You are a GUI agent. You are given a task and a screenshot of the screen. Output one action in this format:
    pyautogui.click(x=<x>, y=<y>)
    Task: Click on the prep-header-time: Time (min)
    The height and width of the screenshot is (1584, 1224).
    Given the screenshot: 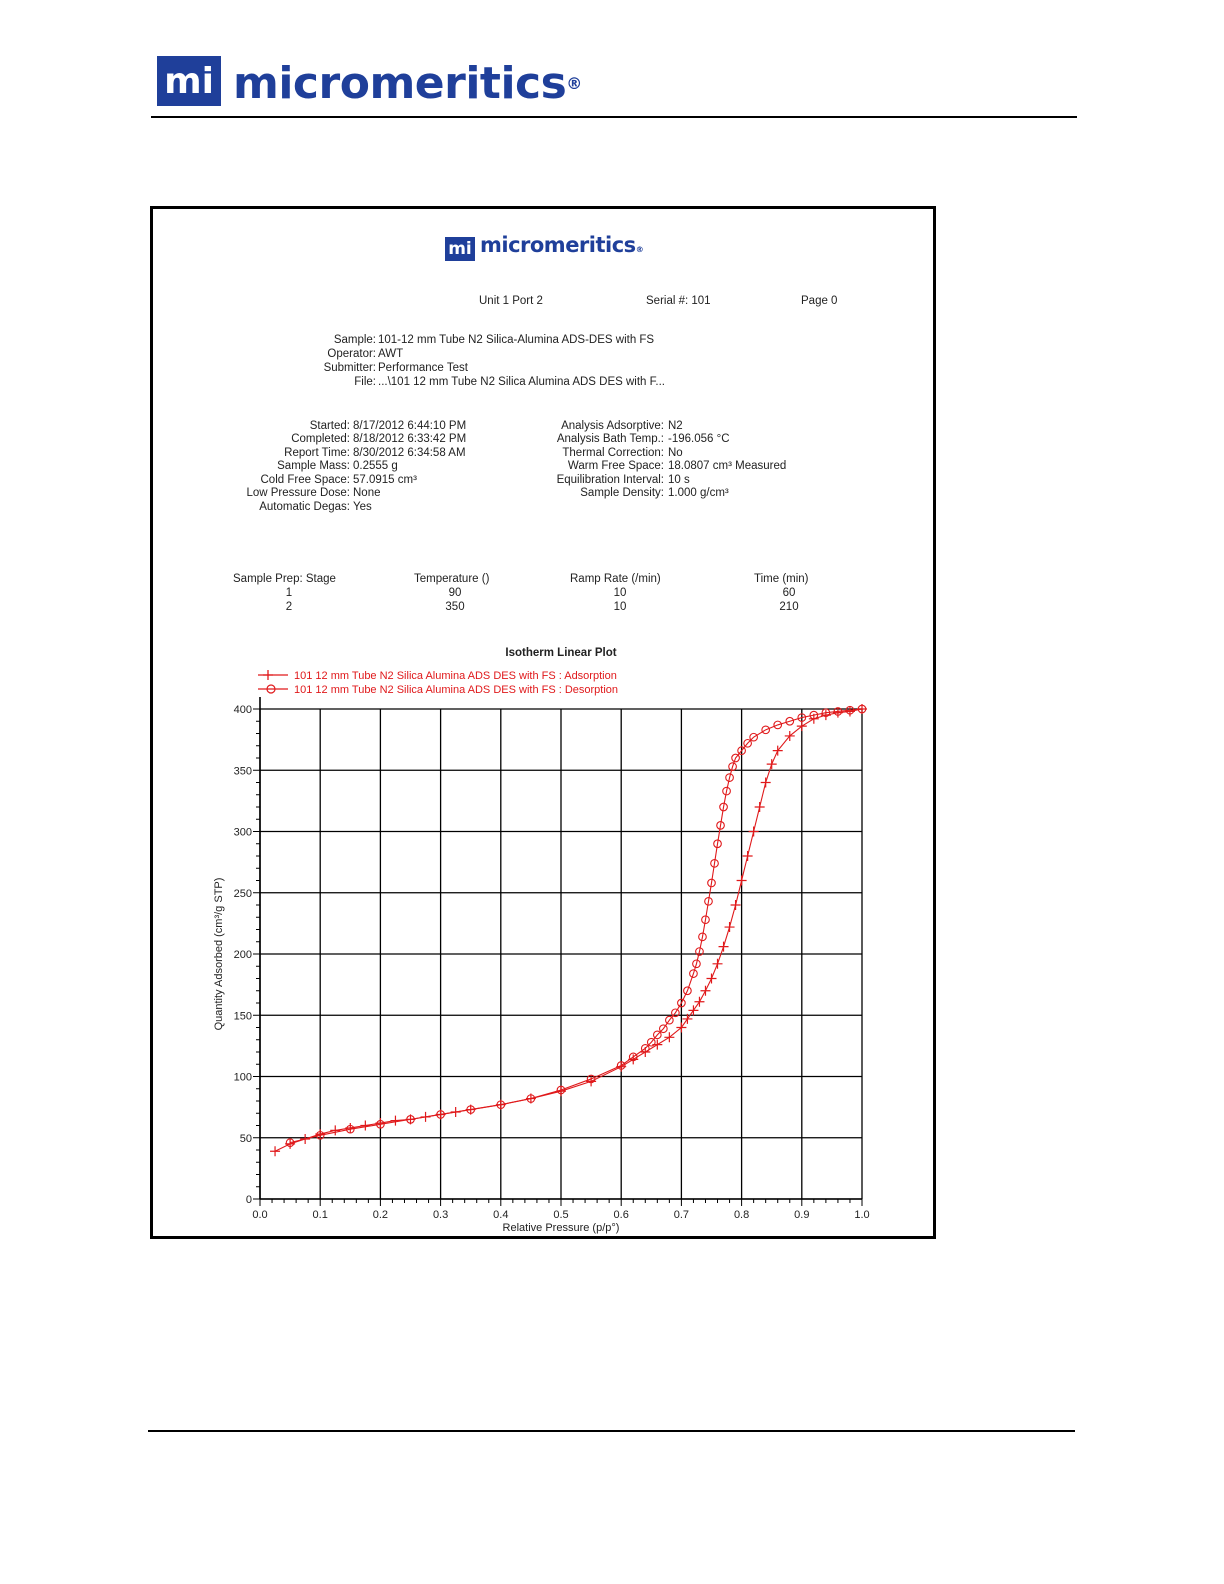 What is the action you would take?
    pyautogui.click(x=781, y=579)
    